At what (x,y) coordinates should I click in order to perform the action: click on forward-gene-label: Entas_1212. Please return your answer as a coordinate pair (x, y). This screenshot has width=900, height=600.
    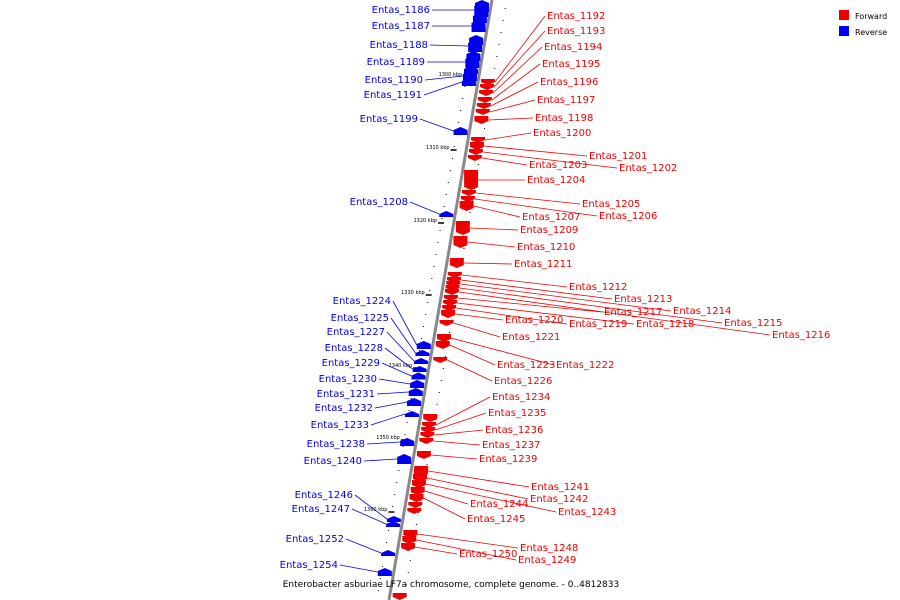
    Looking at the image, I should click on (598, 287).